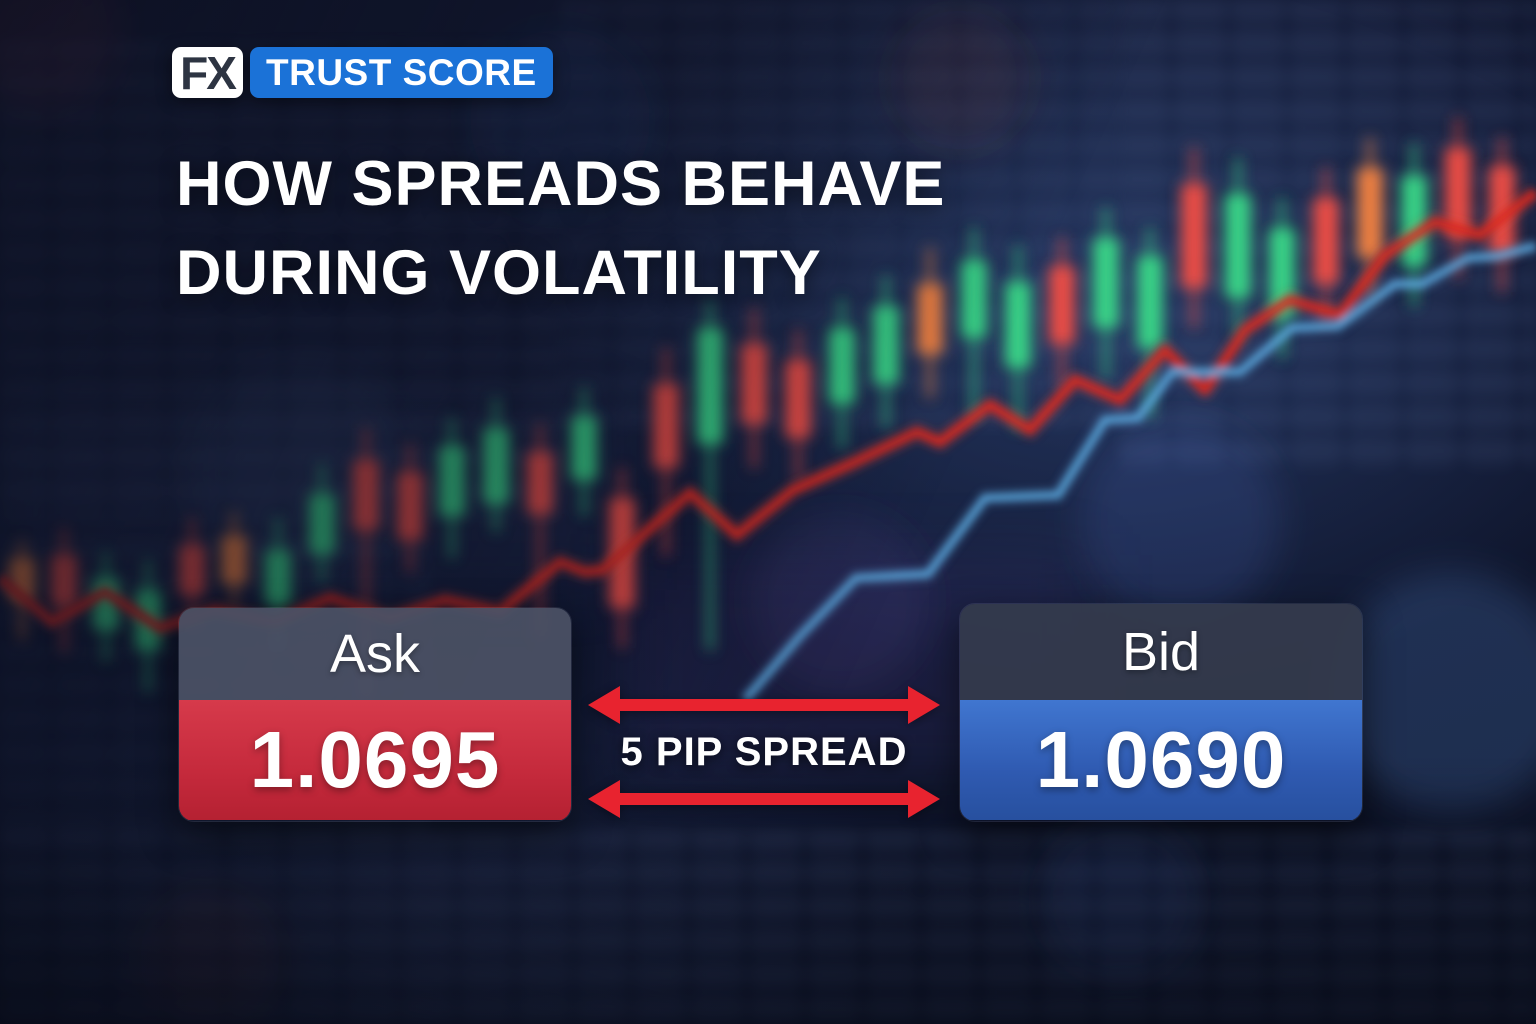  I want to click on bid-card-header: Bid, so click(1161, 652).